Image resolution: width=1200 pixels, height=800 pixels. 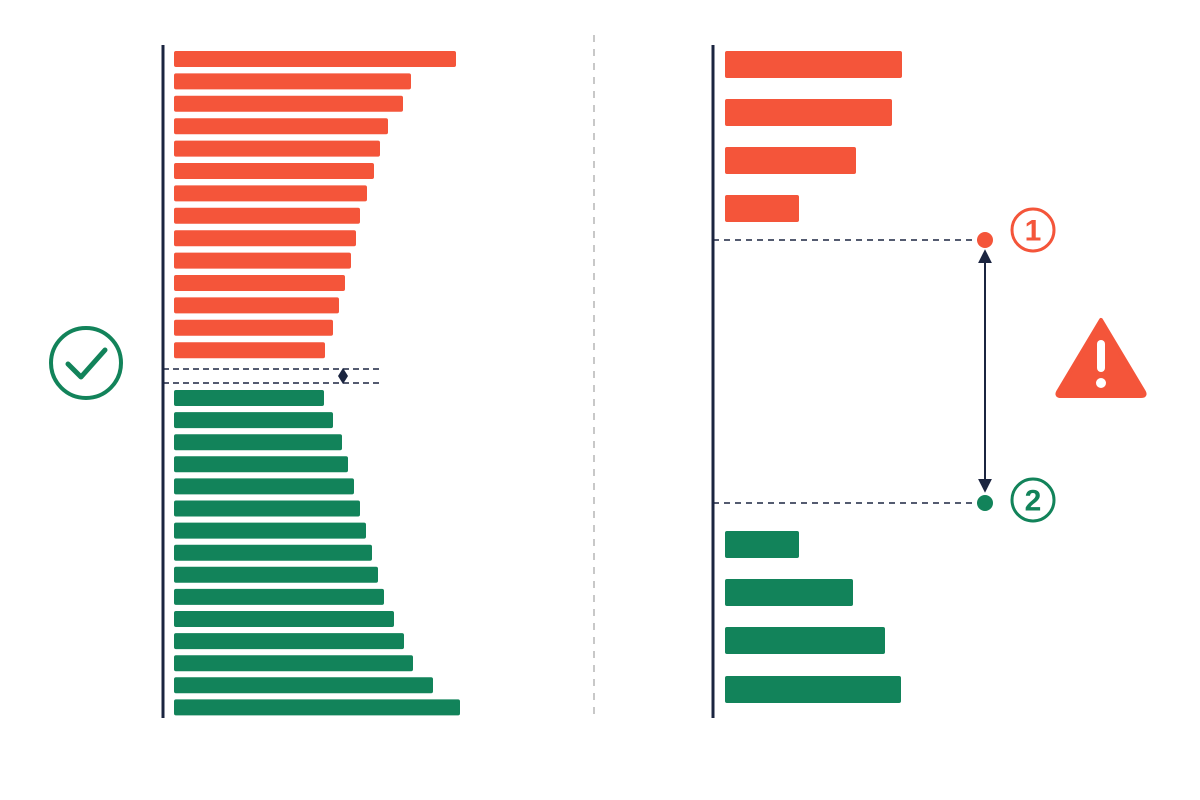 I want to click on spread-arrow, so click(x=343, y=376).